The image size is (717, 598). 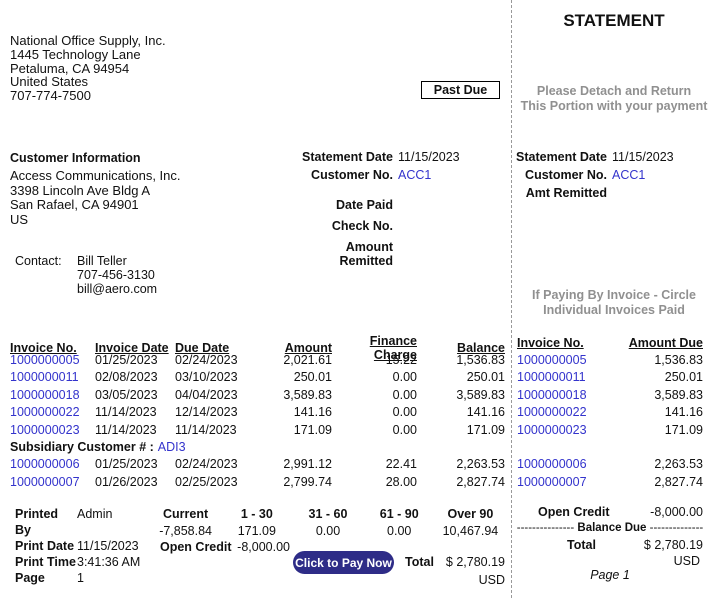 What do you see at coordinates (45, 394) in the screenshot?
I see `invoice-number-link: 1000000018` at bounding box center [45, 394].